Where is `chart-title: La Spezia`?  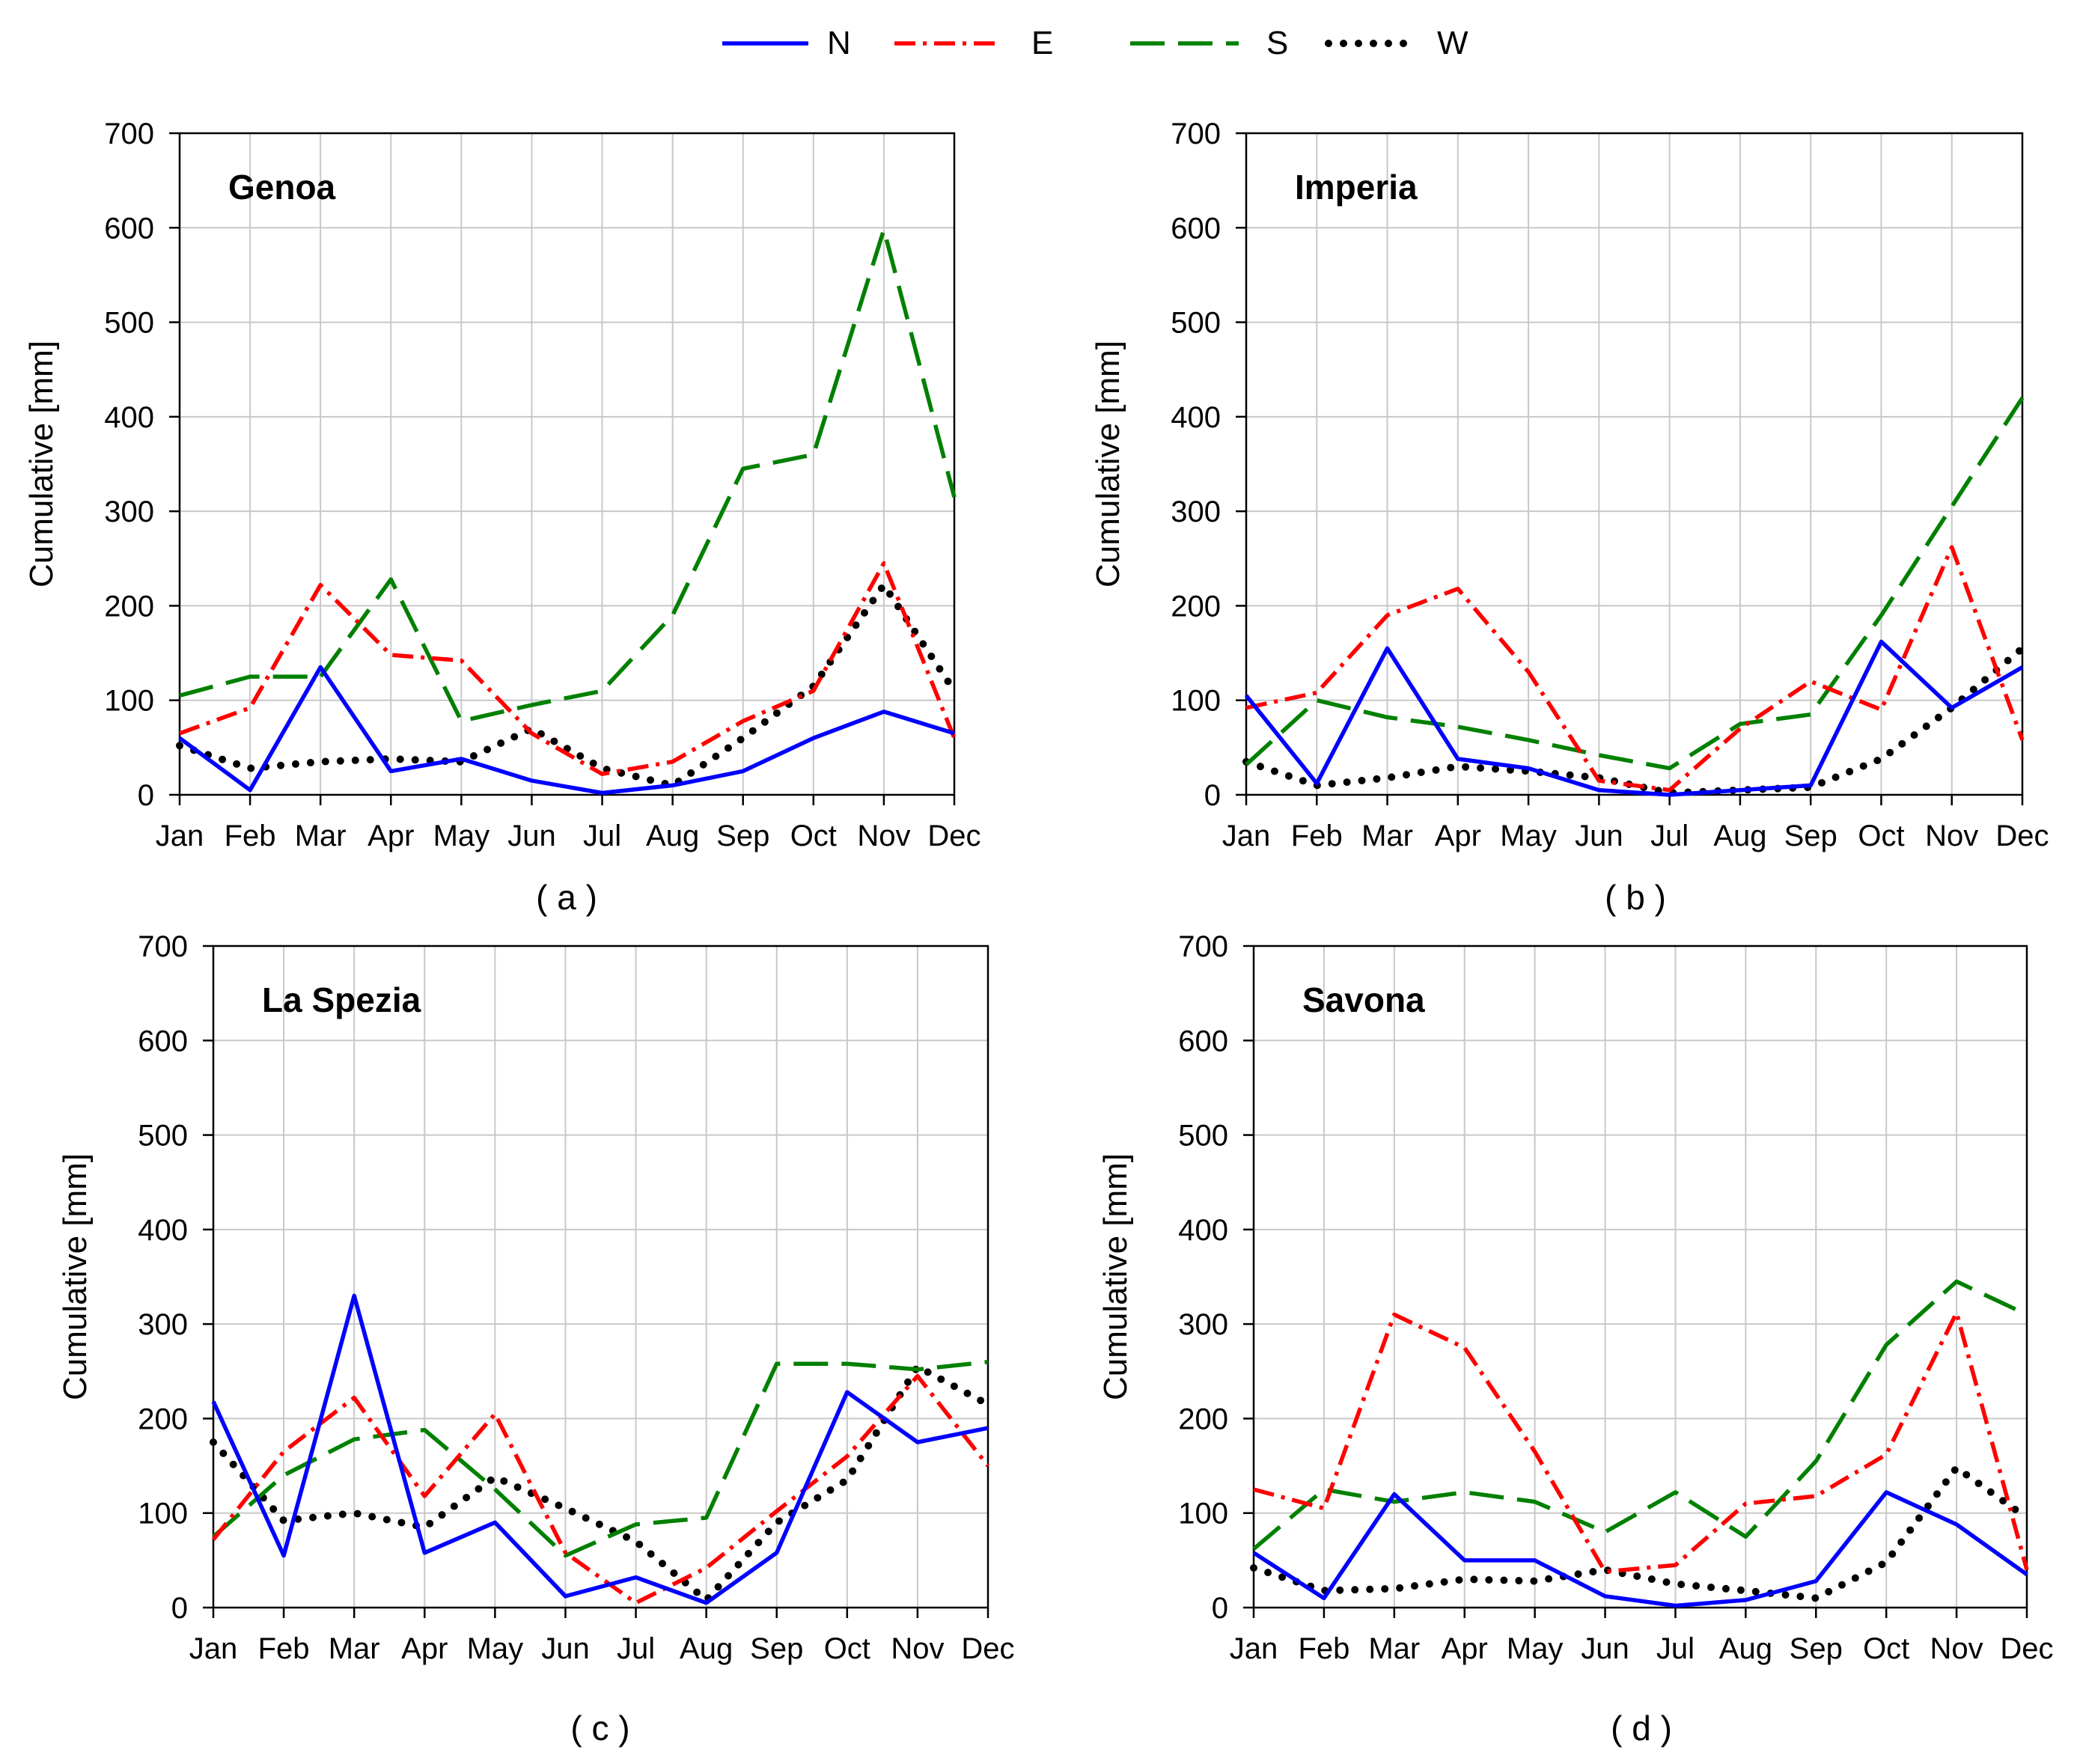 chart-title: La Spezia is located at coordinates (342, 999).